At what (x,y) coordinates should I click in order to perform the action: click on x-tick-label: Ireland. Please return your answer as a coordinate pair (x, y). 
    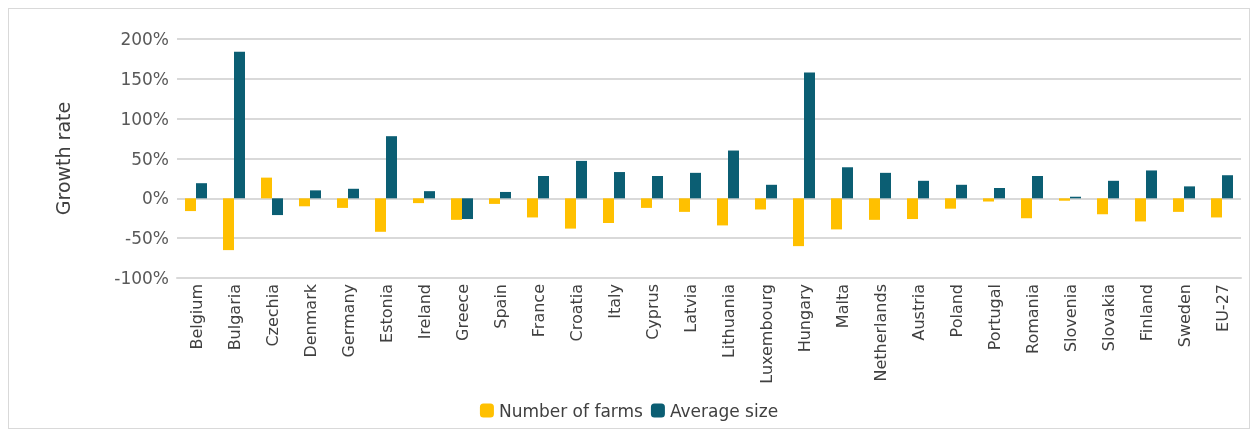
    Looking at the image, I should click on (424, 312).